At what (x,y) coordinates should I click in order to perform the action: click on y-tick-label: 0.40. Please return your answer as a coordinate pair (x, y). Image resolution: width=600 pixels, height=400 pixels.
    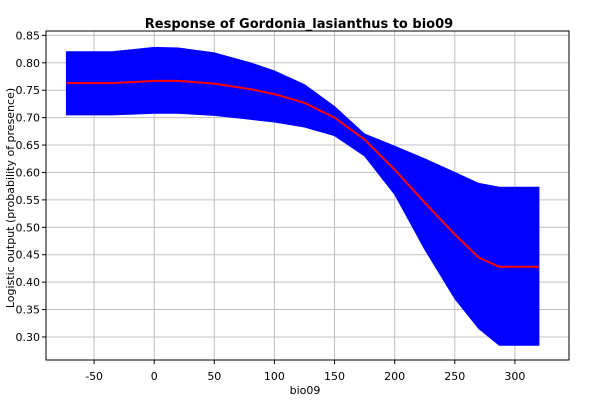
    Looking at the image, I should click on (28, 282).